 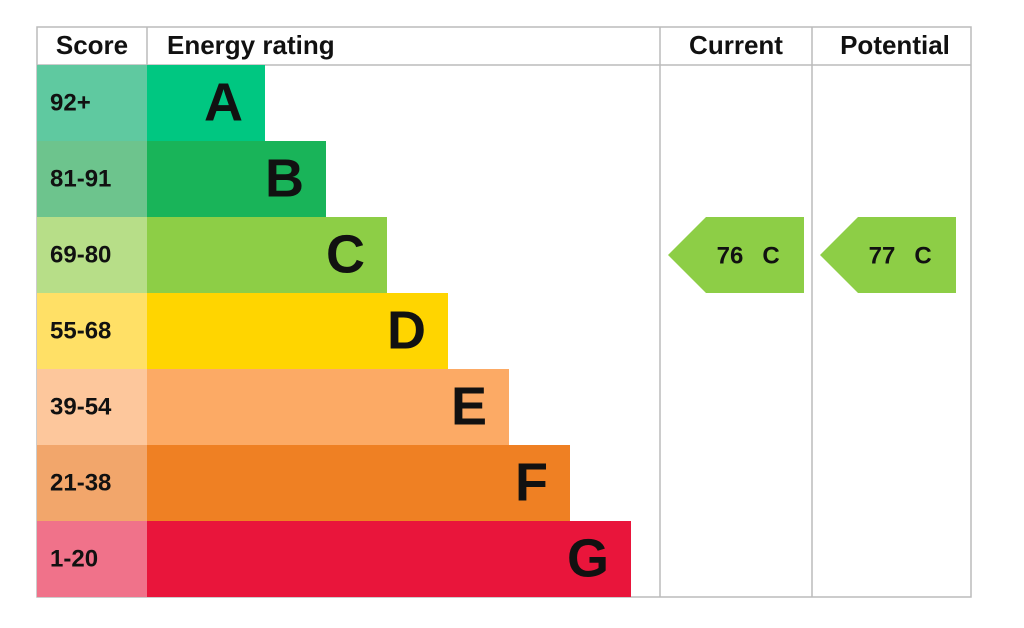 I want to click on score-range: 21-38, so click(x=80, y=482).